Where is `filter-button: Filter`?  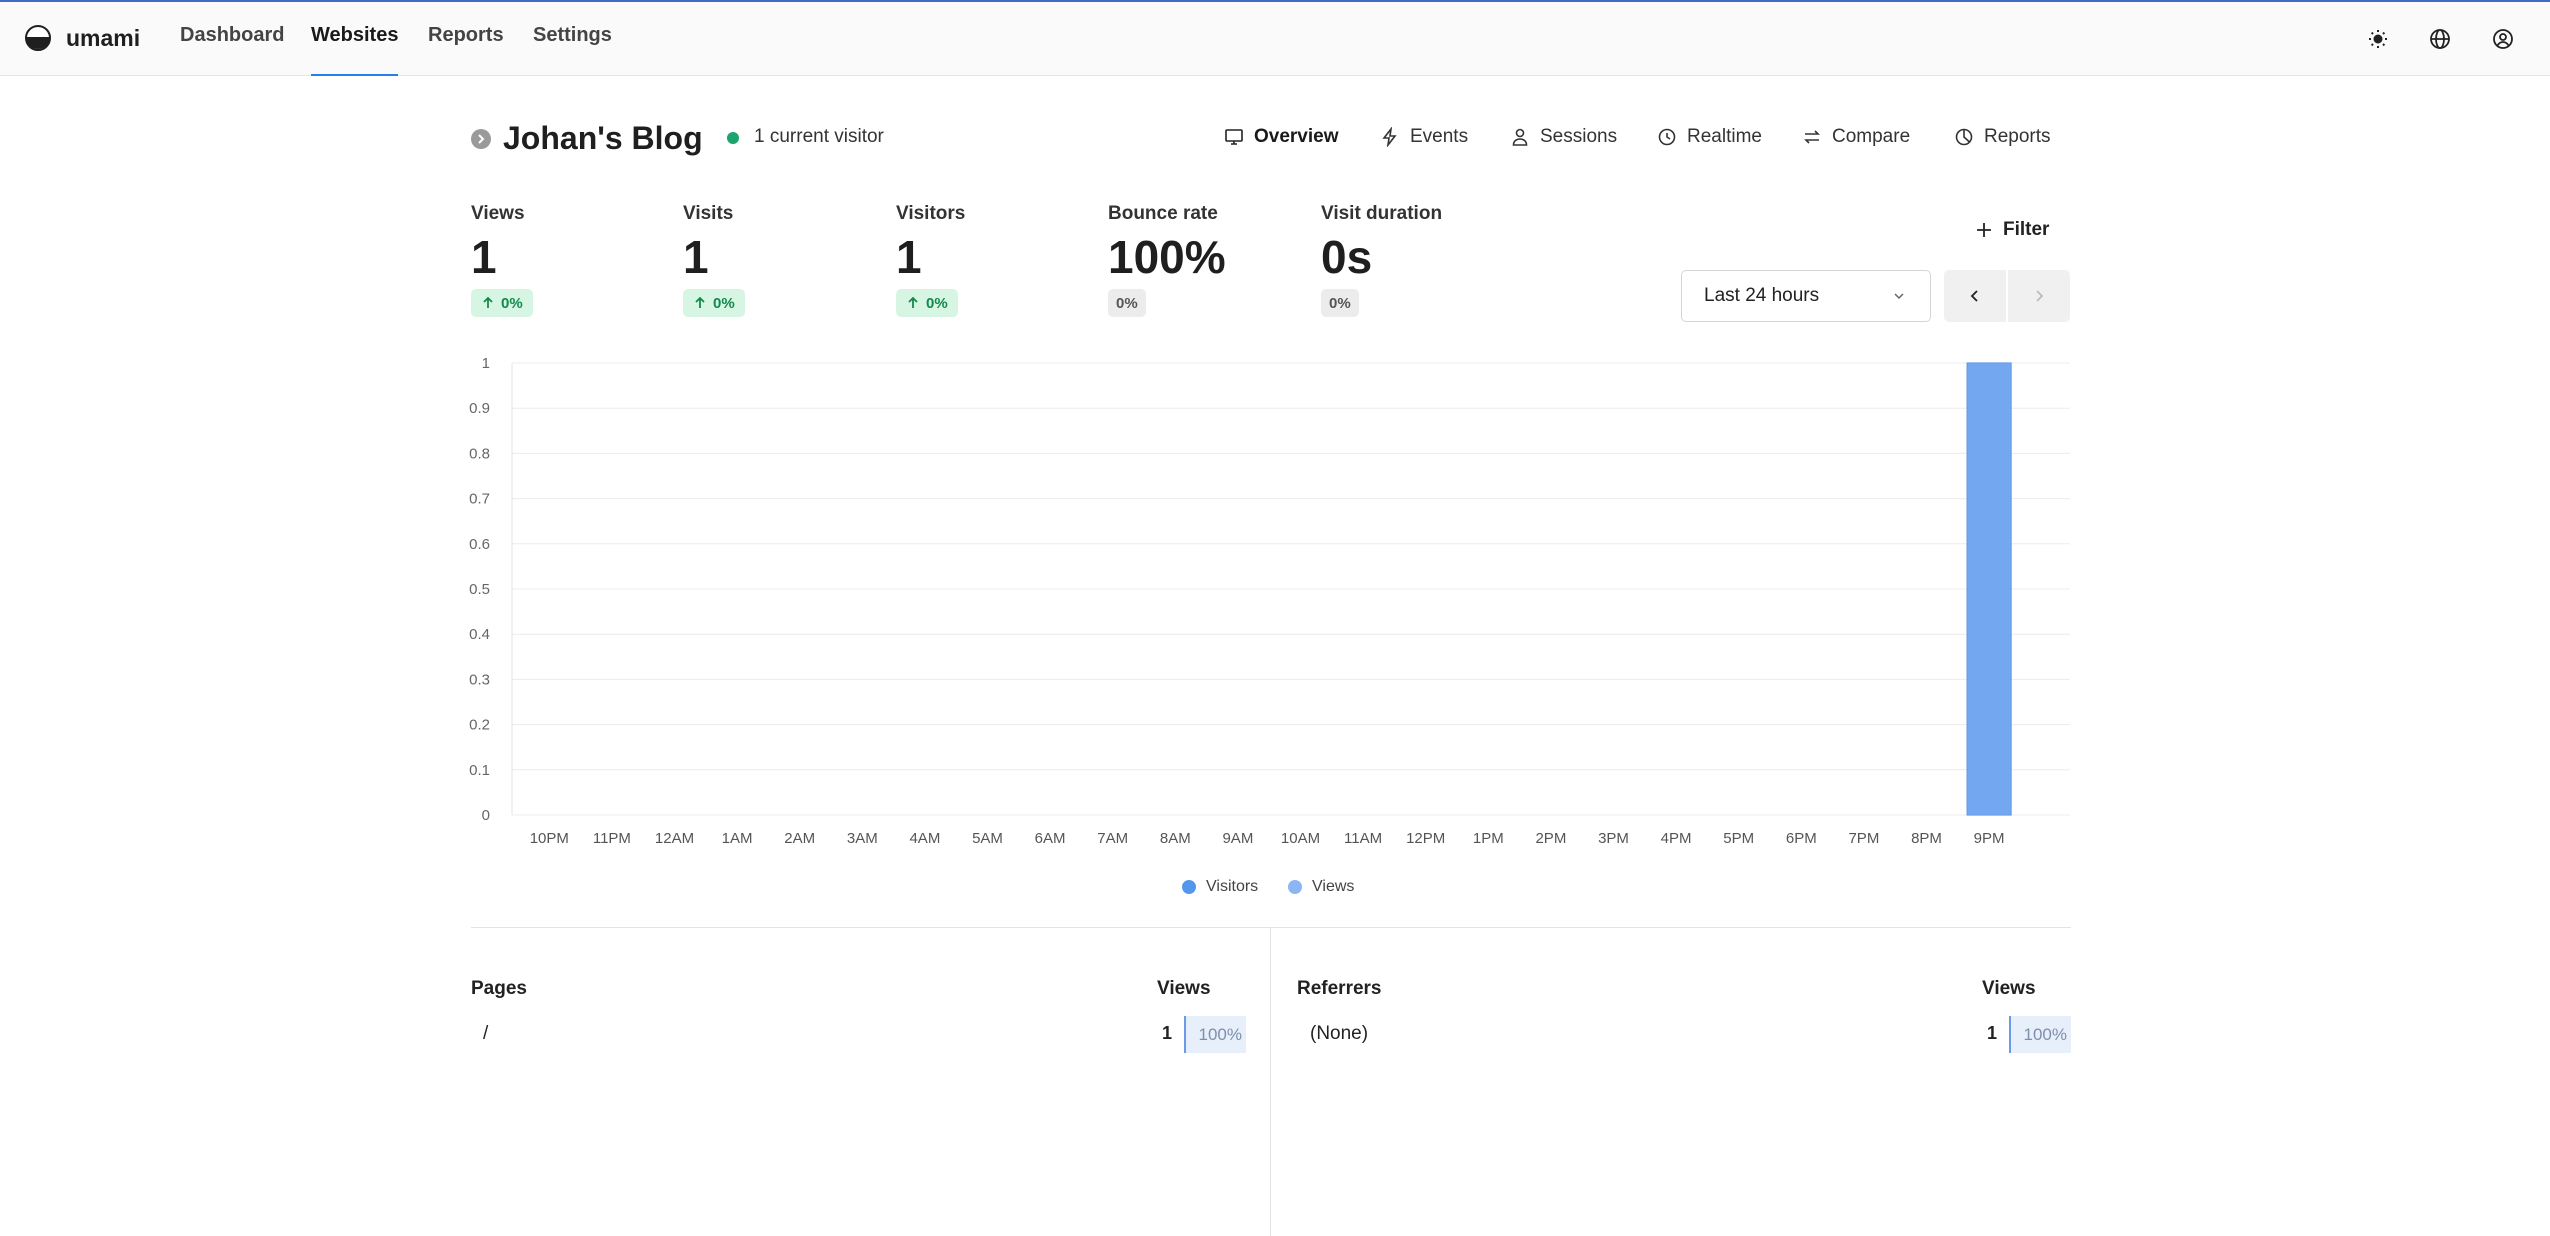 filter-button: Filter is located at coordinates (2012, 230).